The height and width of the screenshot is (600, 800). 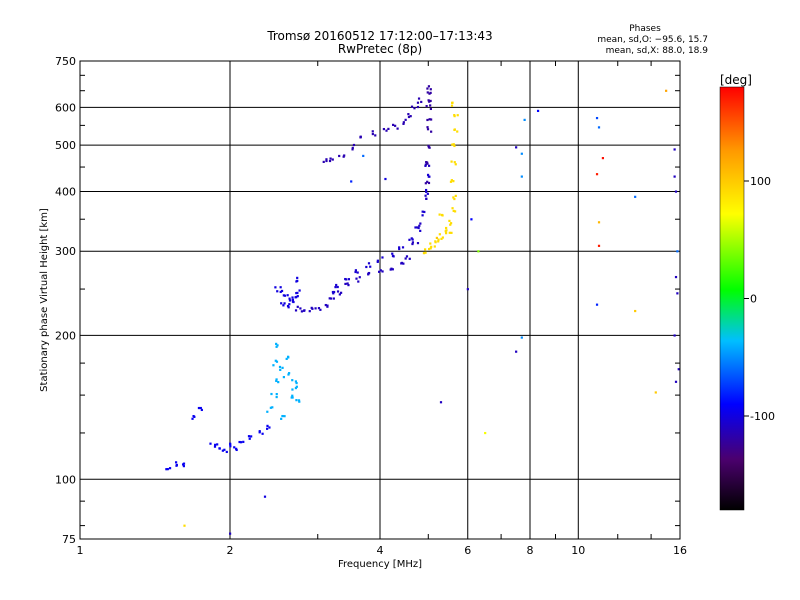 What do you see at coordinates (65, 61) in the screenshot?
I see `y-tick-label: 750` at bounding box center [65, 61].